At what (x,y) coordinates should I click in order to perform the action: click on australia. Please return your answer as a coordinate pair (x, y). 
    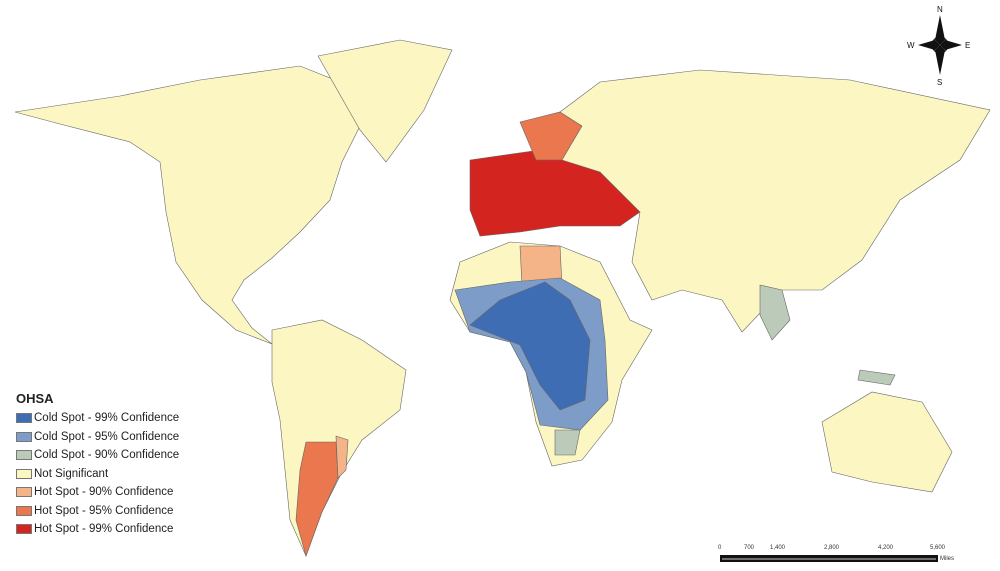
    Looking at the image, I should click on (887, 442).